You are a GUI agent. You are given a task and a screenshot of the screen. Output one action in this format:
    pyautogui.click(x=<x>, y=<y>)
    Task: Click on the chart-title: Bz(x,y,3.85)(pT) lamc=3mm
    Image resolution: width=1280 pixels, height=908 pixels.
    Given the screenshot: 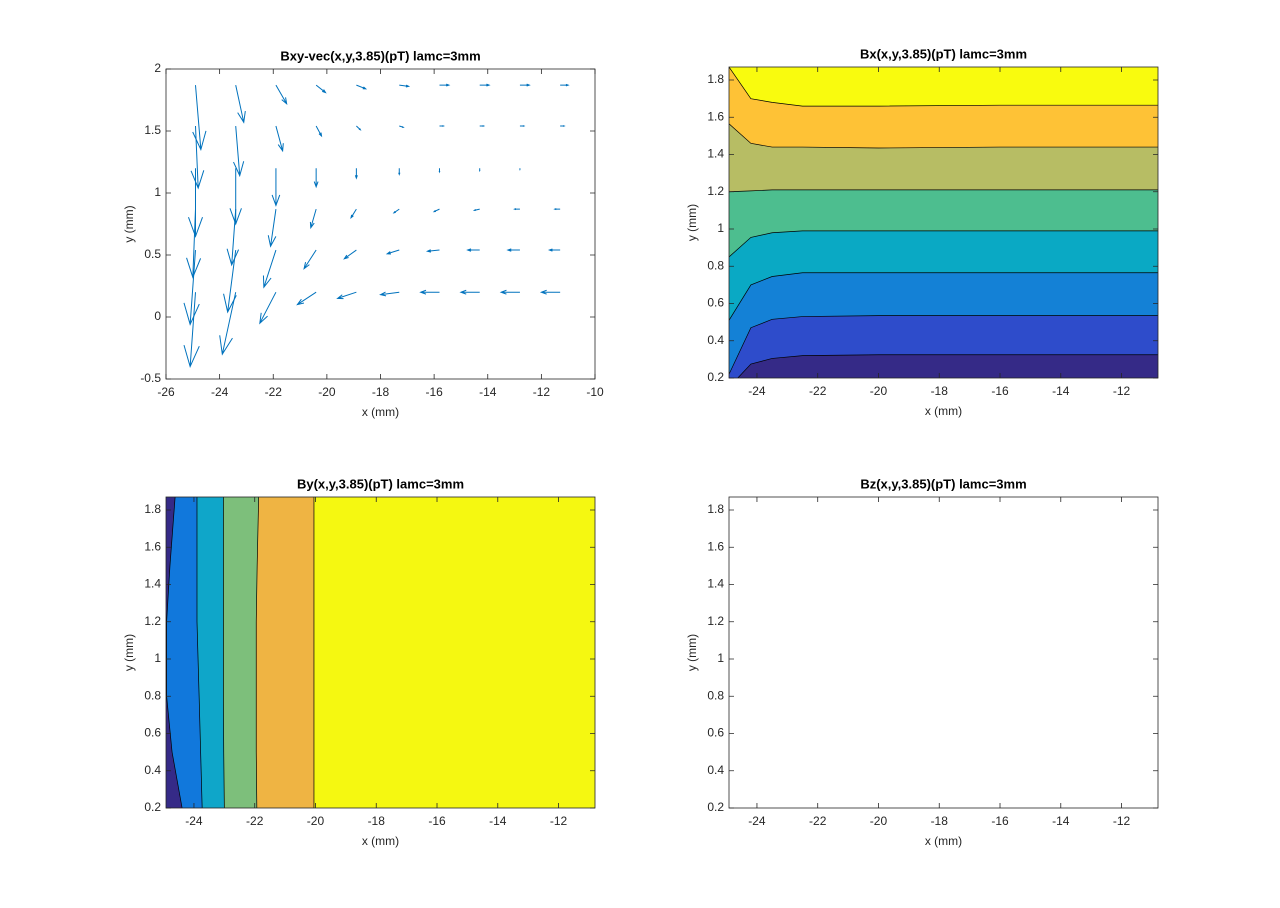 What is the action you would take?
    pyautogui.click(x=943, y=483)
    